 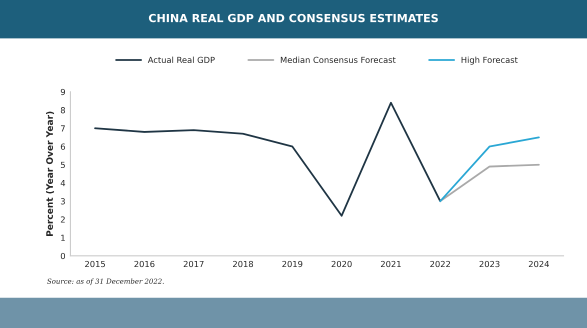 I want to click on y-tick-label: 2, so click(x=62, y=219).